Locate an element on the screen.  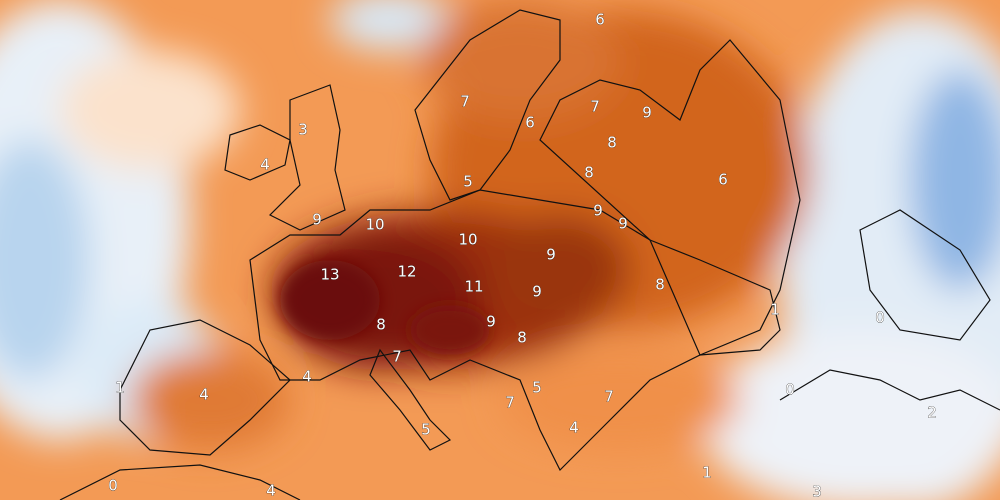
anomaly-label: 2 is located at coordinates (932, 413).